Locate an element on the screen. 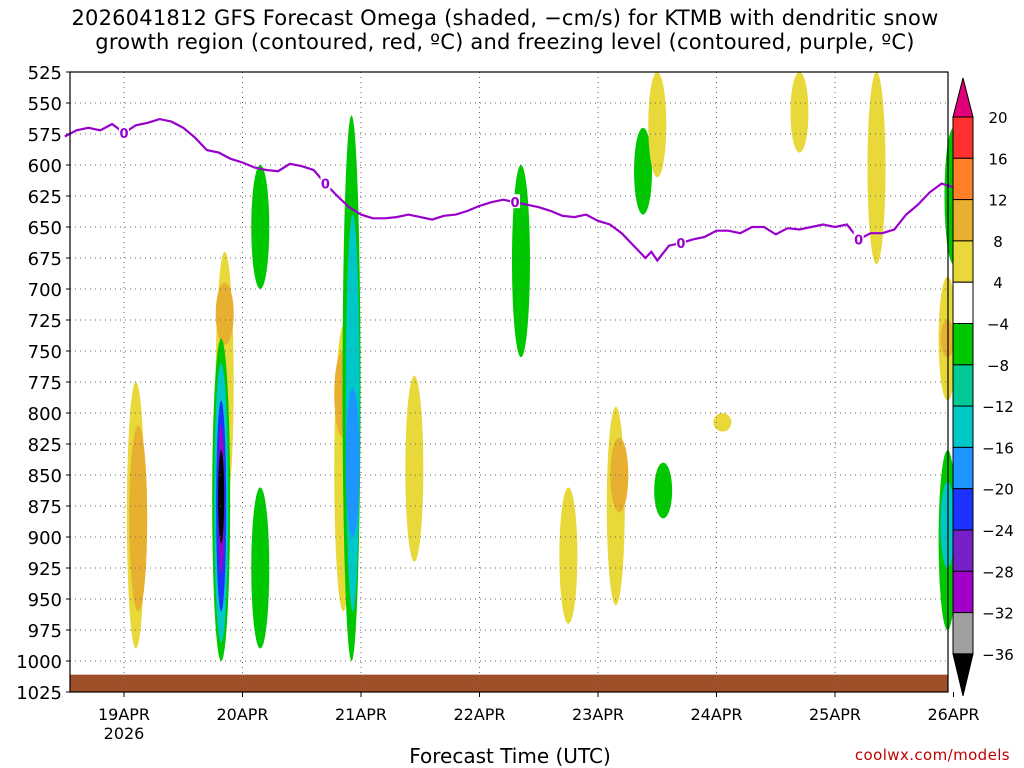 This screenshot has height=768, width=1024. y-tick-label: 800 is located at coordinates (45, 414).